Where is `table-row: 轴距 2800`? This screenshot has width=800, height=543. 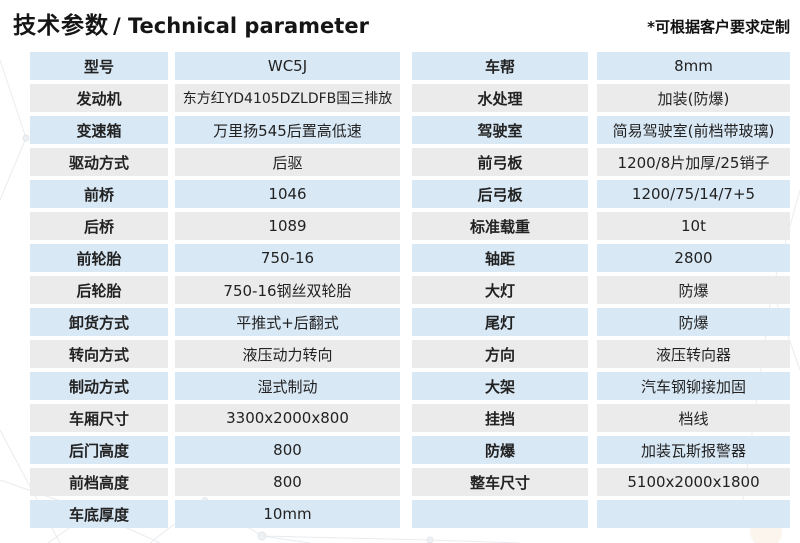
table-row: 轴距 2800 is located at coordinates (601, 258).